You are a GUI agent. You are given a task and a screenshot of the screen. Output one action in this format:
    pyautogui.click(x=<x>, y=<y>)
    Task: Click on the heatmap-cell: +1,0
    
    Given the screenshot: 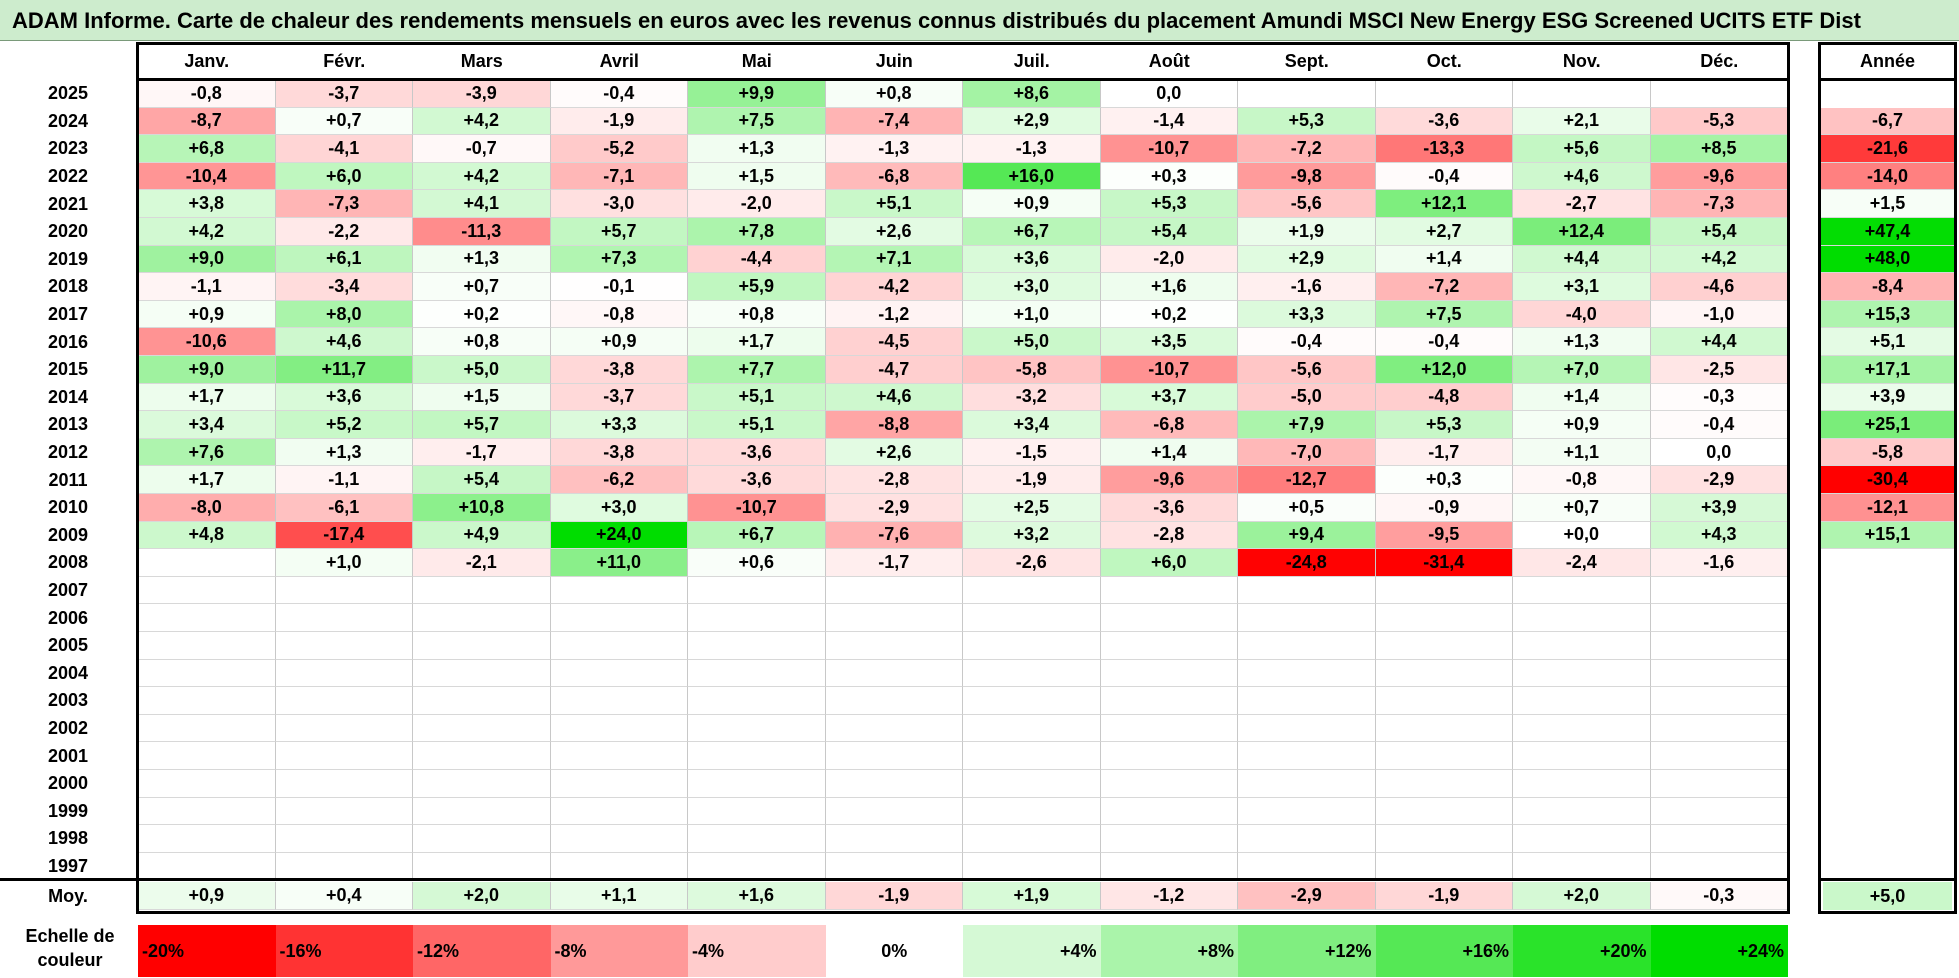 What is the action you would take?
    pyautogui.click(x=1032, y=314)
    